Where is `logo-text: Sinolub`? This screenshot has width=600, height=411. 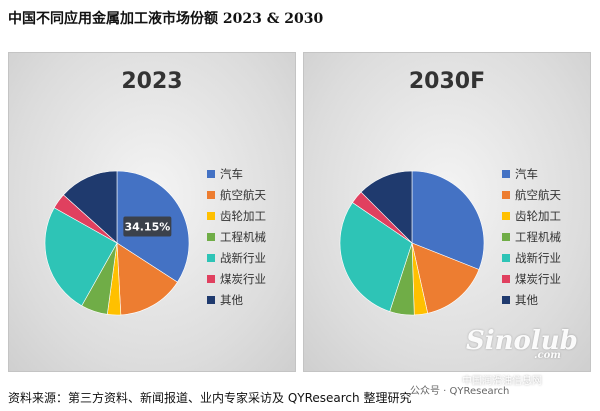
logo-text: Sinolub is located at coordinates (522, 341).